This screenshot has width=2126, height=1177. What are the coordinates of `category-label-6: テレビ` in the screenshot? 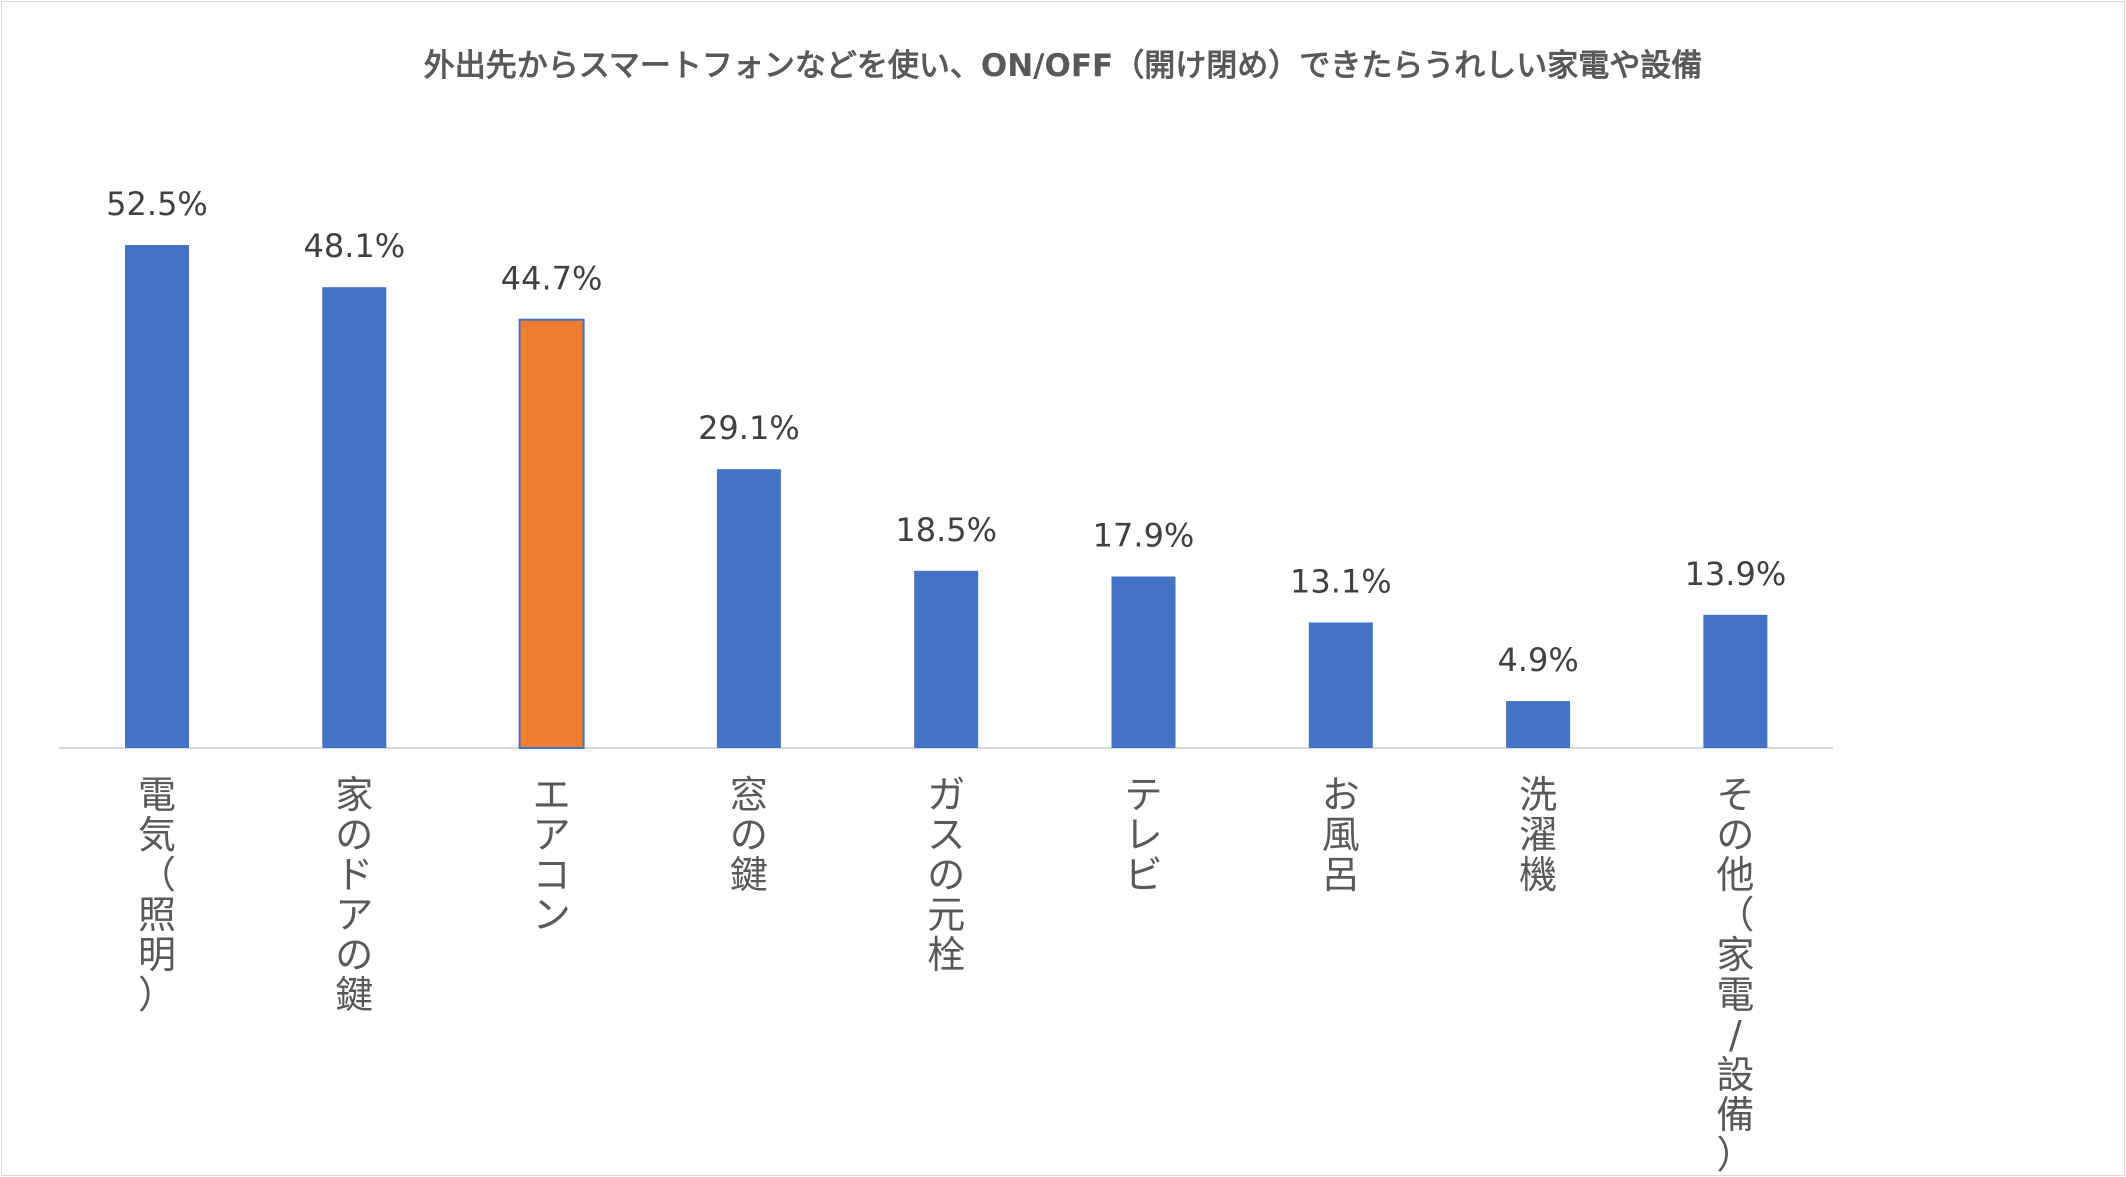 It's located at (1143, 835).